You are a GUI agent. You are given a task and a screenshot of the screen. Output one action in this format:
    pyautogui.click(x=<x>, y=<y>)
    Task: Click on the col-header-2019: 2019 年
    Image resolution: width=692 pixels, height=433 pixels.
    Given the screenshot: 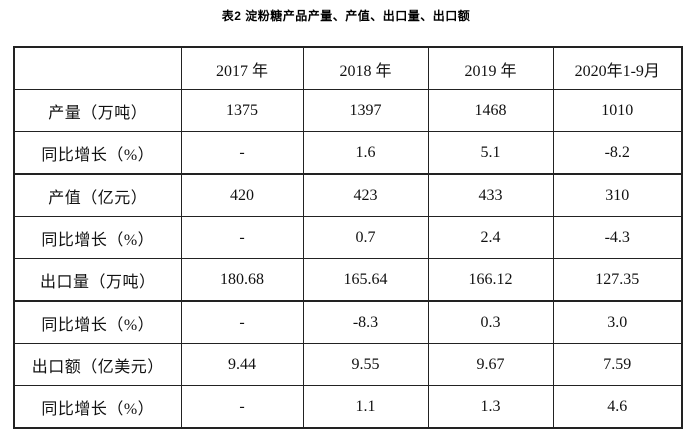 What is the action you would take?
    pyautogui.click(x=490, y=68)
    